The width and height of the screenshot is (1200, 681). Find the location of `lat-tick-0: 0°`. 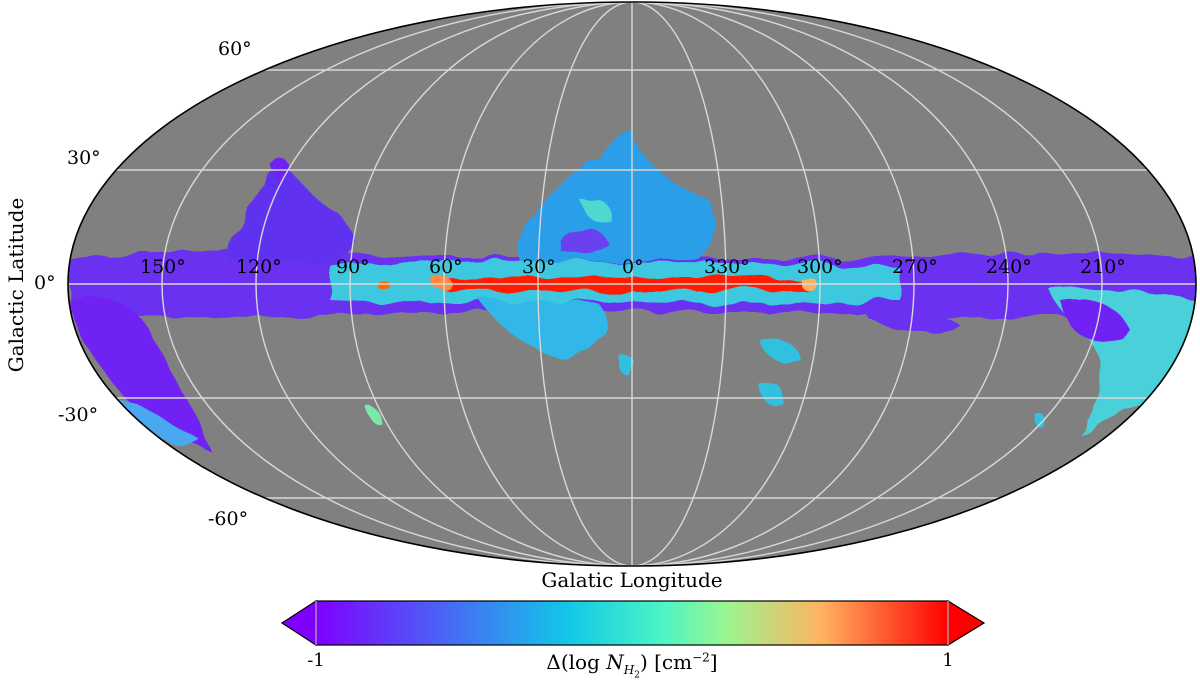

lat-tick-0: 0° is located at coordinates (45, 283).